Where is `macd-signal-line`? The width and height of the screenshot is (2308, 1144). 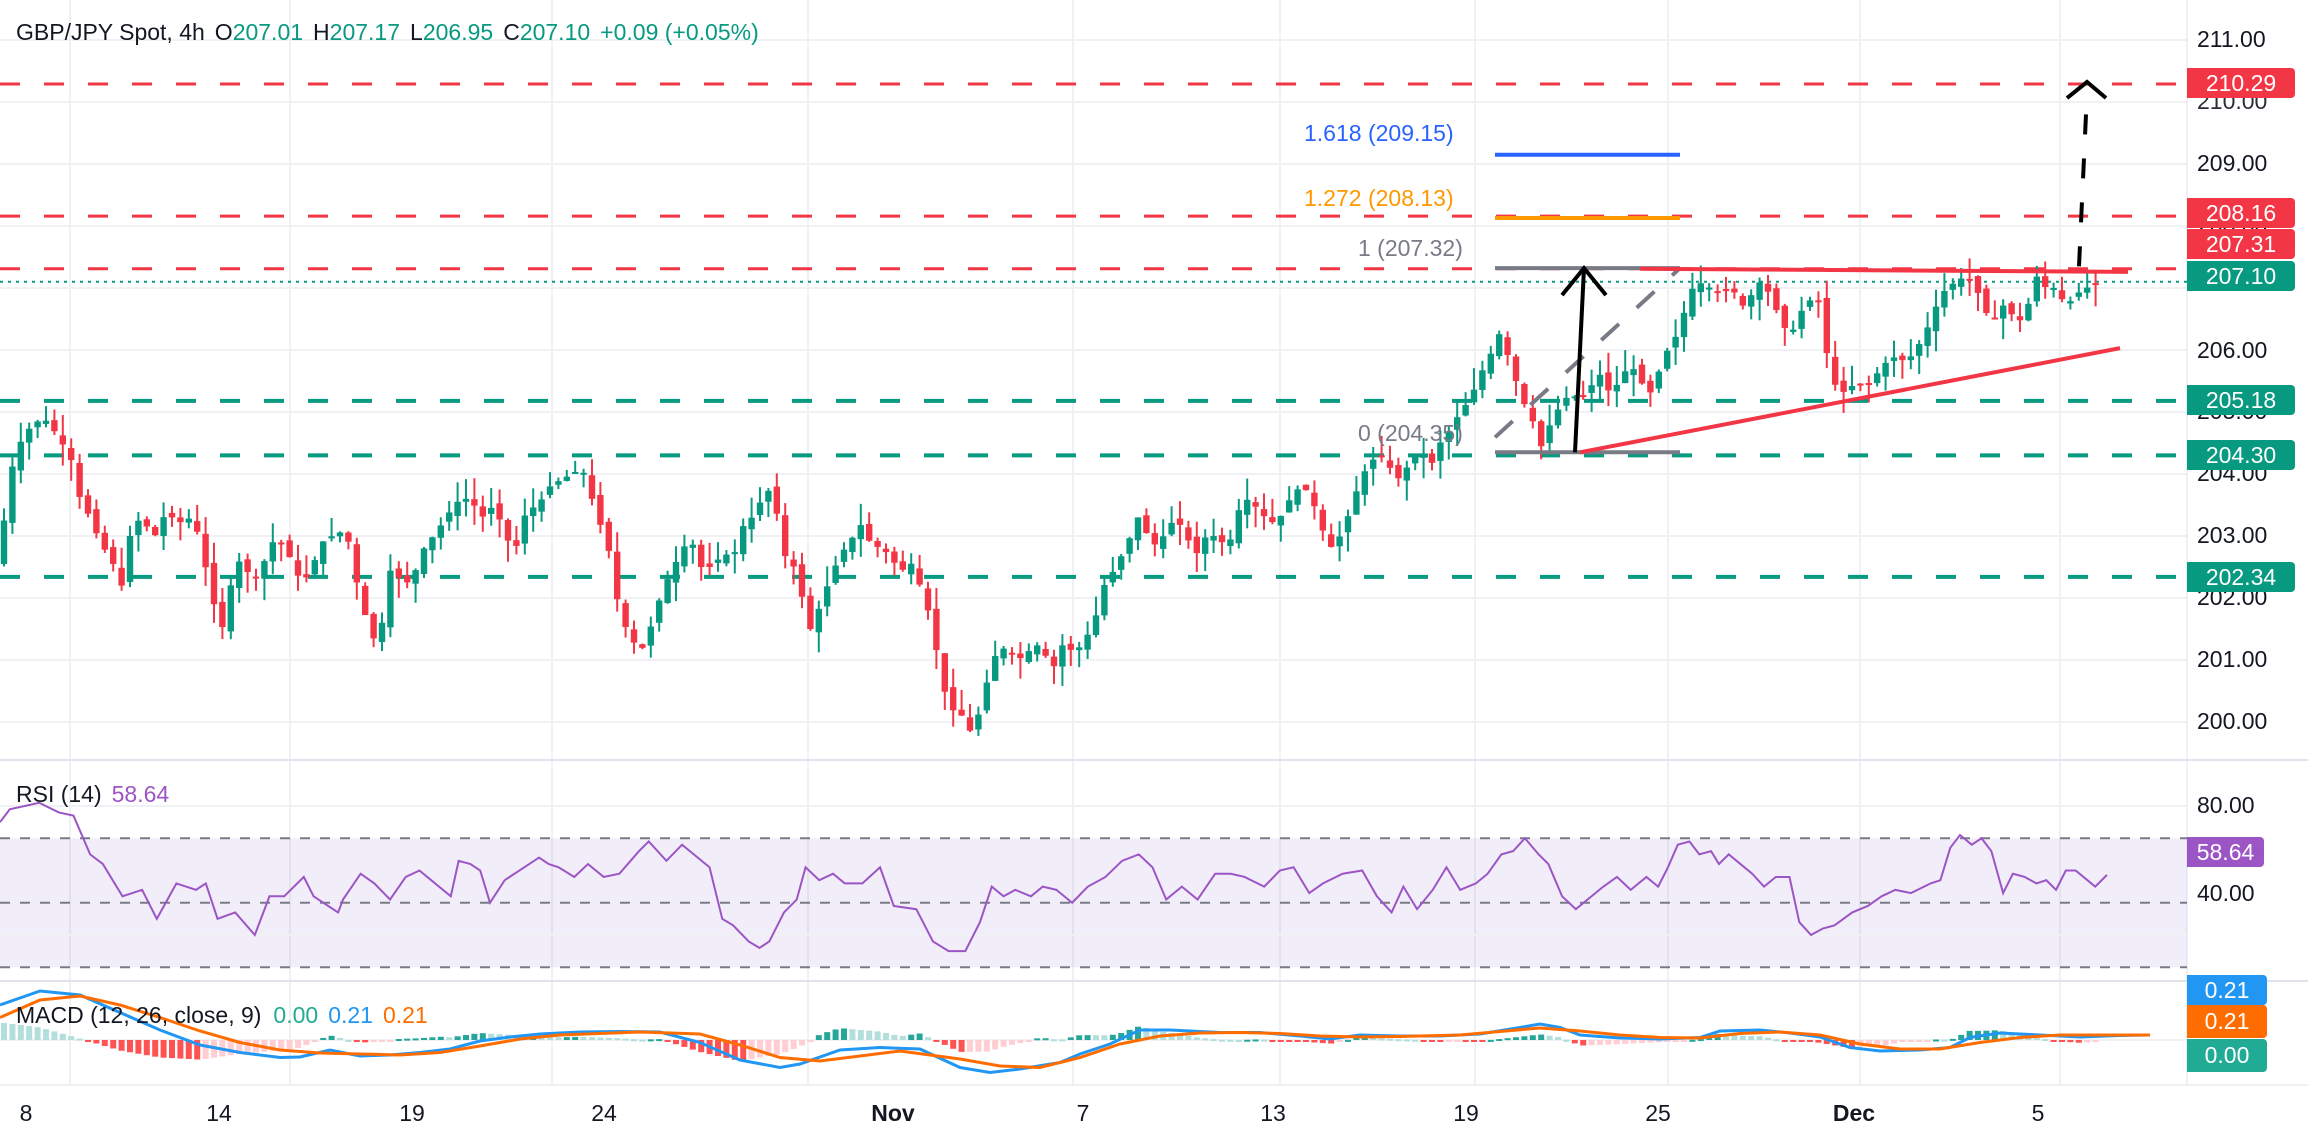 macd-signal-line is located at coordinates (1075, 1032).